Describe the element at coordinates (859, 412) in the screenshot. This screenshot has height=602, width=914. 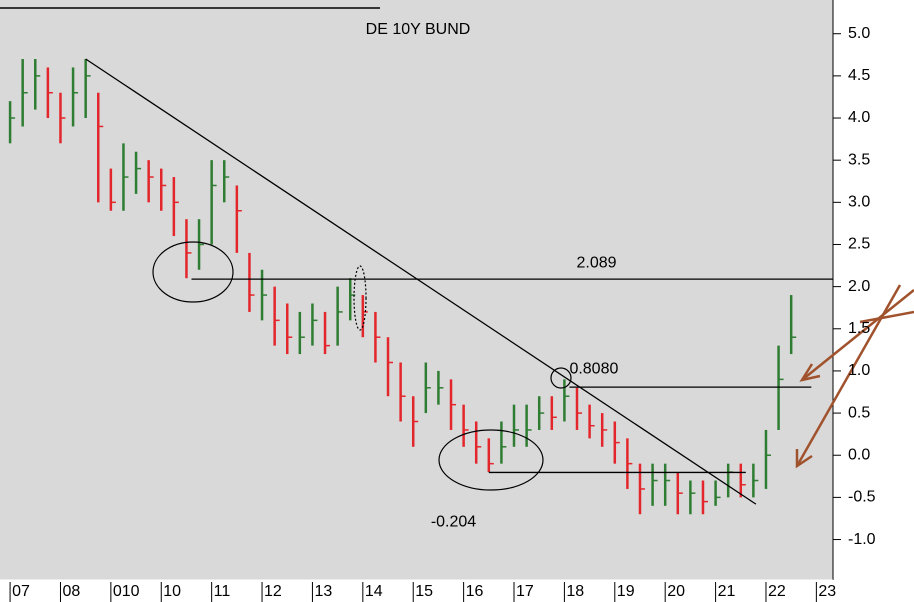
I see `y-tick-label: 0.5` at that location.